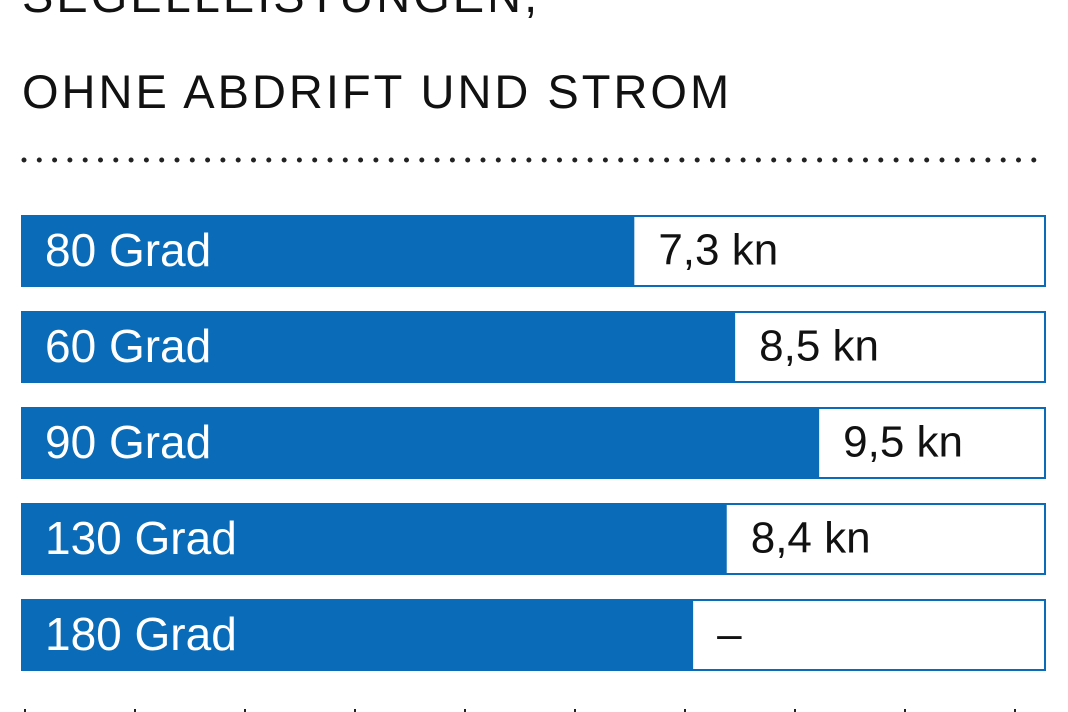 The image size is (1068, 712). Describe the element at coordinates (128, 250) in the screenshot. I see `category-label: 80 Grad` at that location.